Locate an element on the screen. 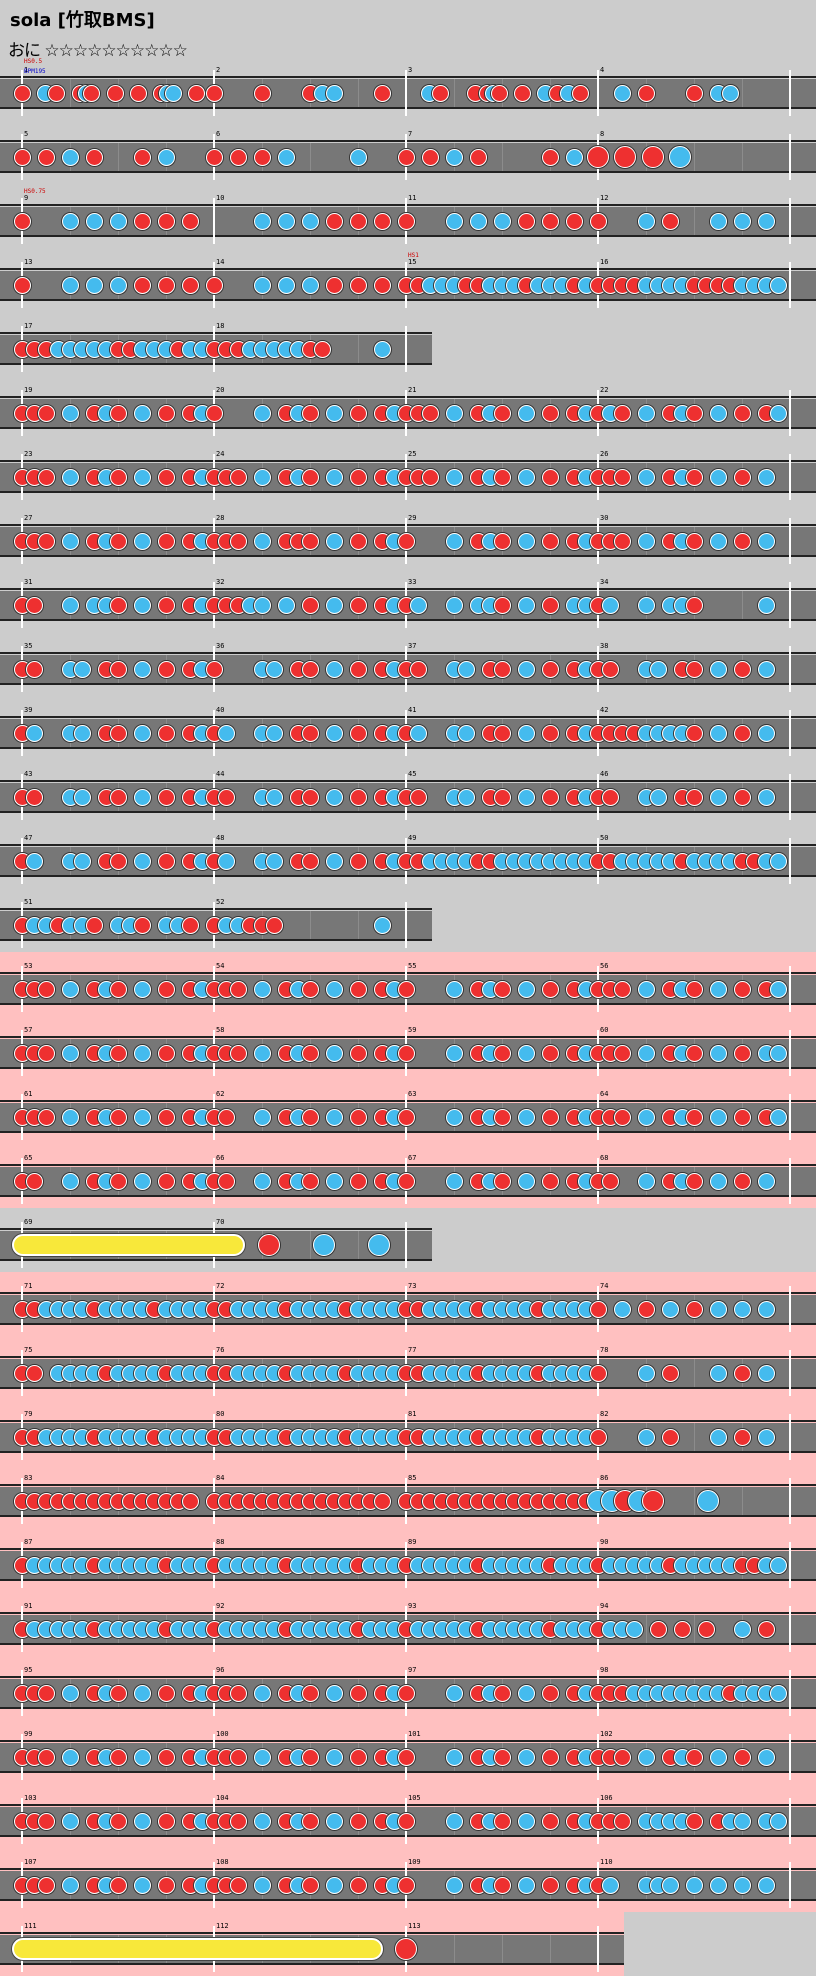 This screenshot has width=816, height=1976. measure-number: 6 is located at coordinates (218, 134).